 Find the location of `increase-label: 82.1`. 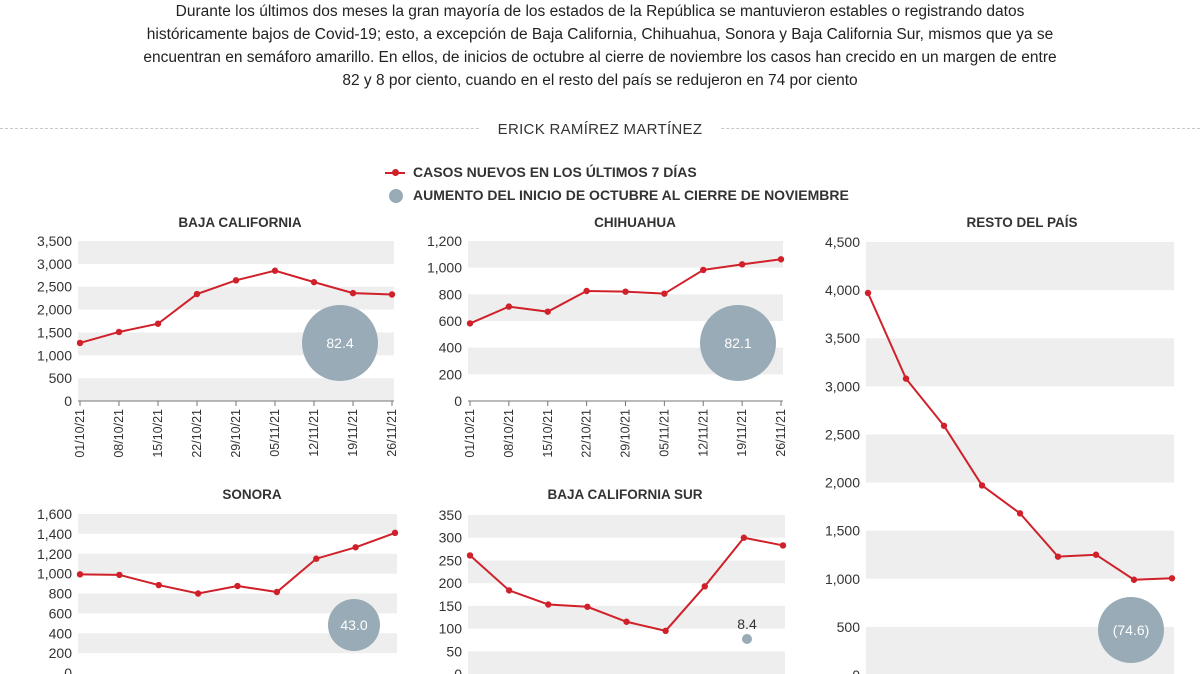

increase-label: 82.1 is located at coordinates (737, 343).